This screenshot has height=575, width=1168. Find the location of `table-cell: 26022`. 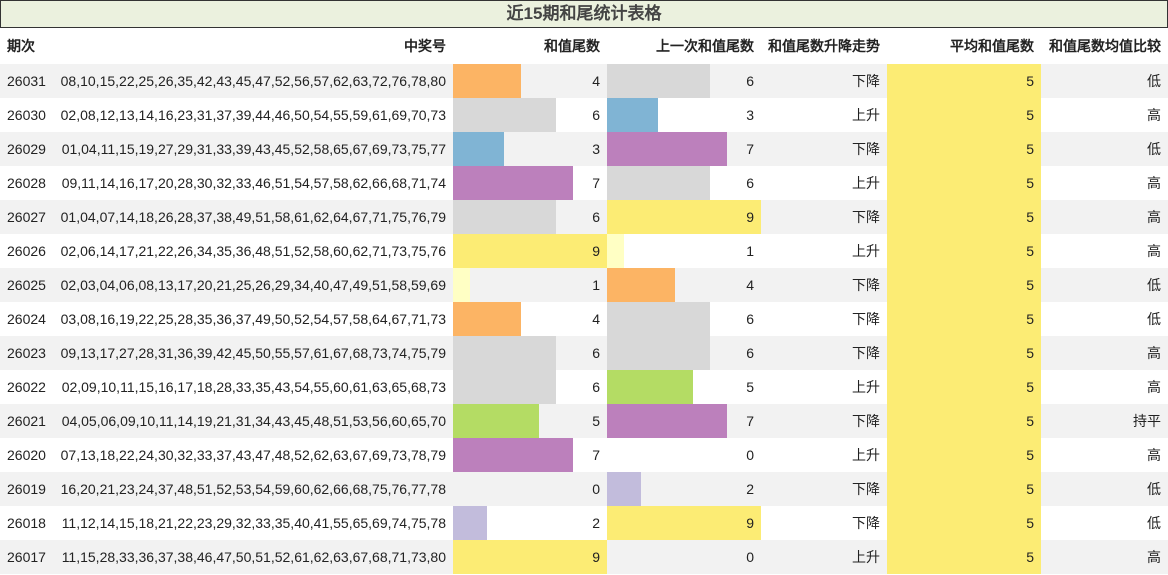

table-cell: 26022 is located at coordinates (26, 387).